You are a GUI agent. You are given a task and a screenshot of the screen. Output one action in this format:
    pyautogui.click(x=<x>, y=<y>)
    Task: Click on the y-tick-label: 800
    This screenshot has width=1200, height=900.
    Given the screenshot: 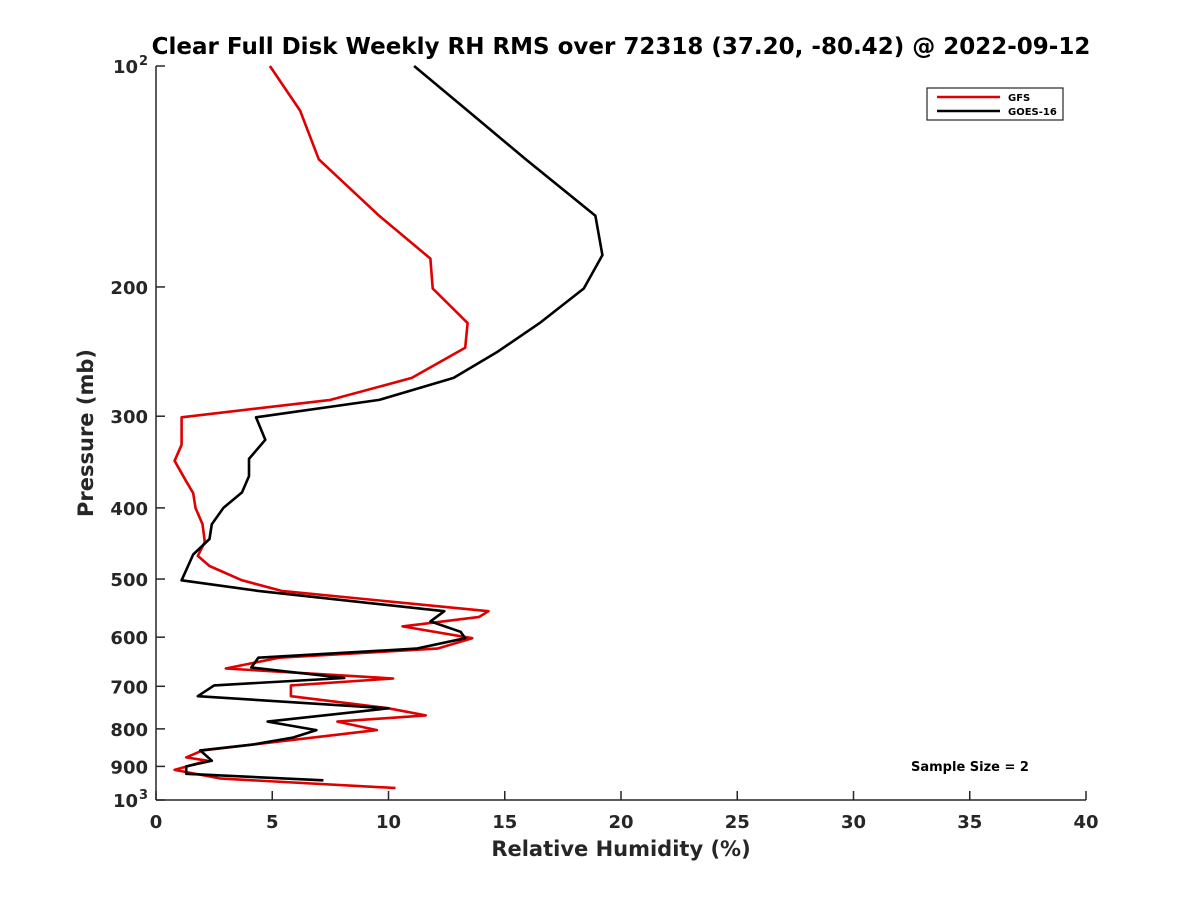 What is the action you would take?
    pyautogui.click(x=129, y=730)
    